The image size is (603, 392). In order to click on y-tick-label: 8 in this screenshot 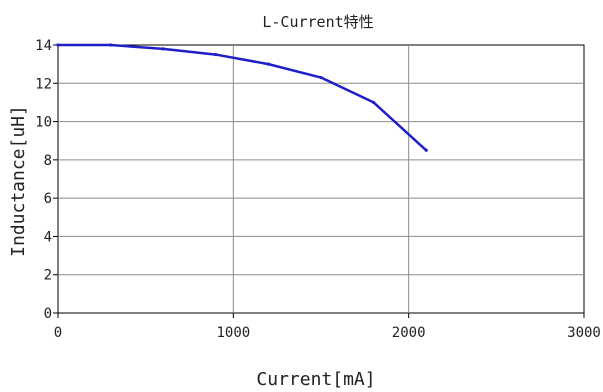, I will do `click(48, 161)`.